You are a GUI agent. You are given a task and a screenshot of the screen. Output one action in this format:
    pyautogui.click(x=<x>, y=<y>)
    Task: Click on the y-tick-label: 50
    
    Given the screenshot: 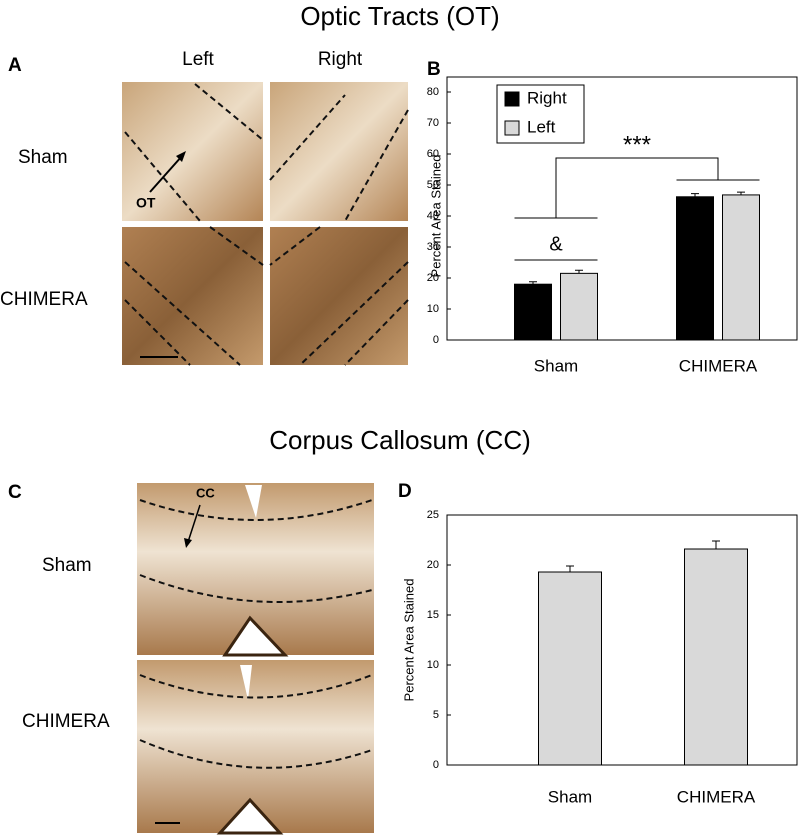 What is the action you would take?
    pyautogui.click(x=433, y=185)
    